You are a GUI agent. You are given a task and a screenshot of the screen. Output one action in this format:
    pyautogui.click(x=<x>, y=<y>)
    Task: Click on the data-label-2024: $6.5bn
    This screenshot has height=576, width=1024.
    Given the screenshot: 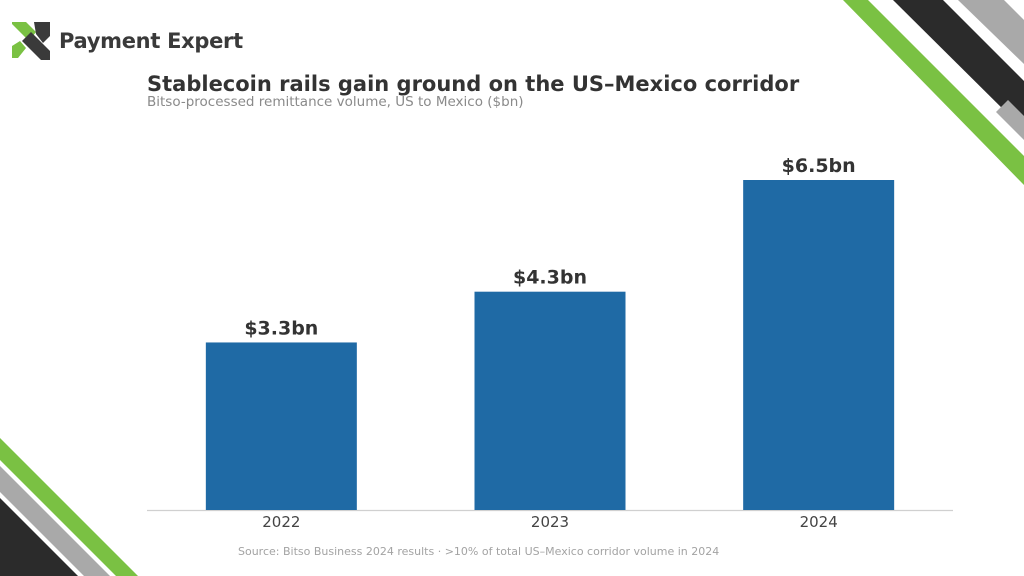 What is the action you would take?
    pyautogui.click(x=819, y=166)
    